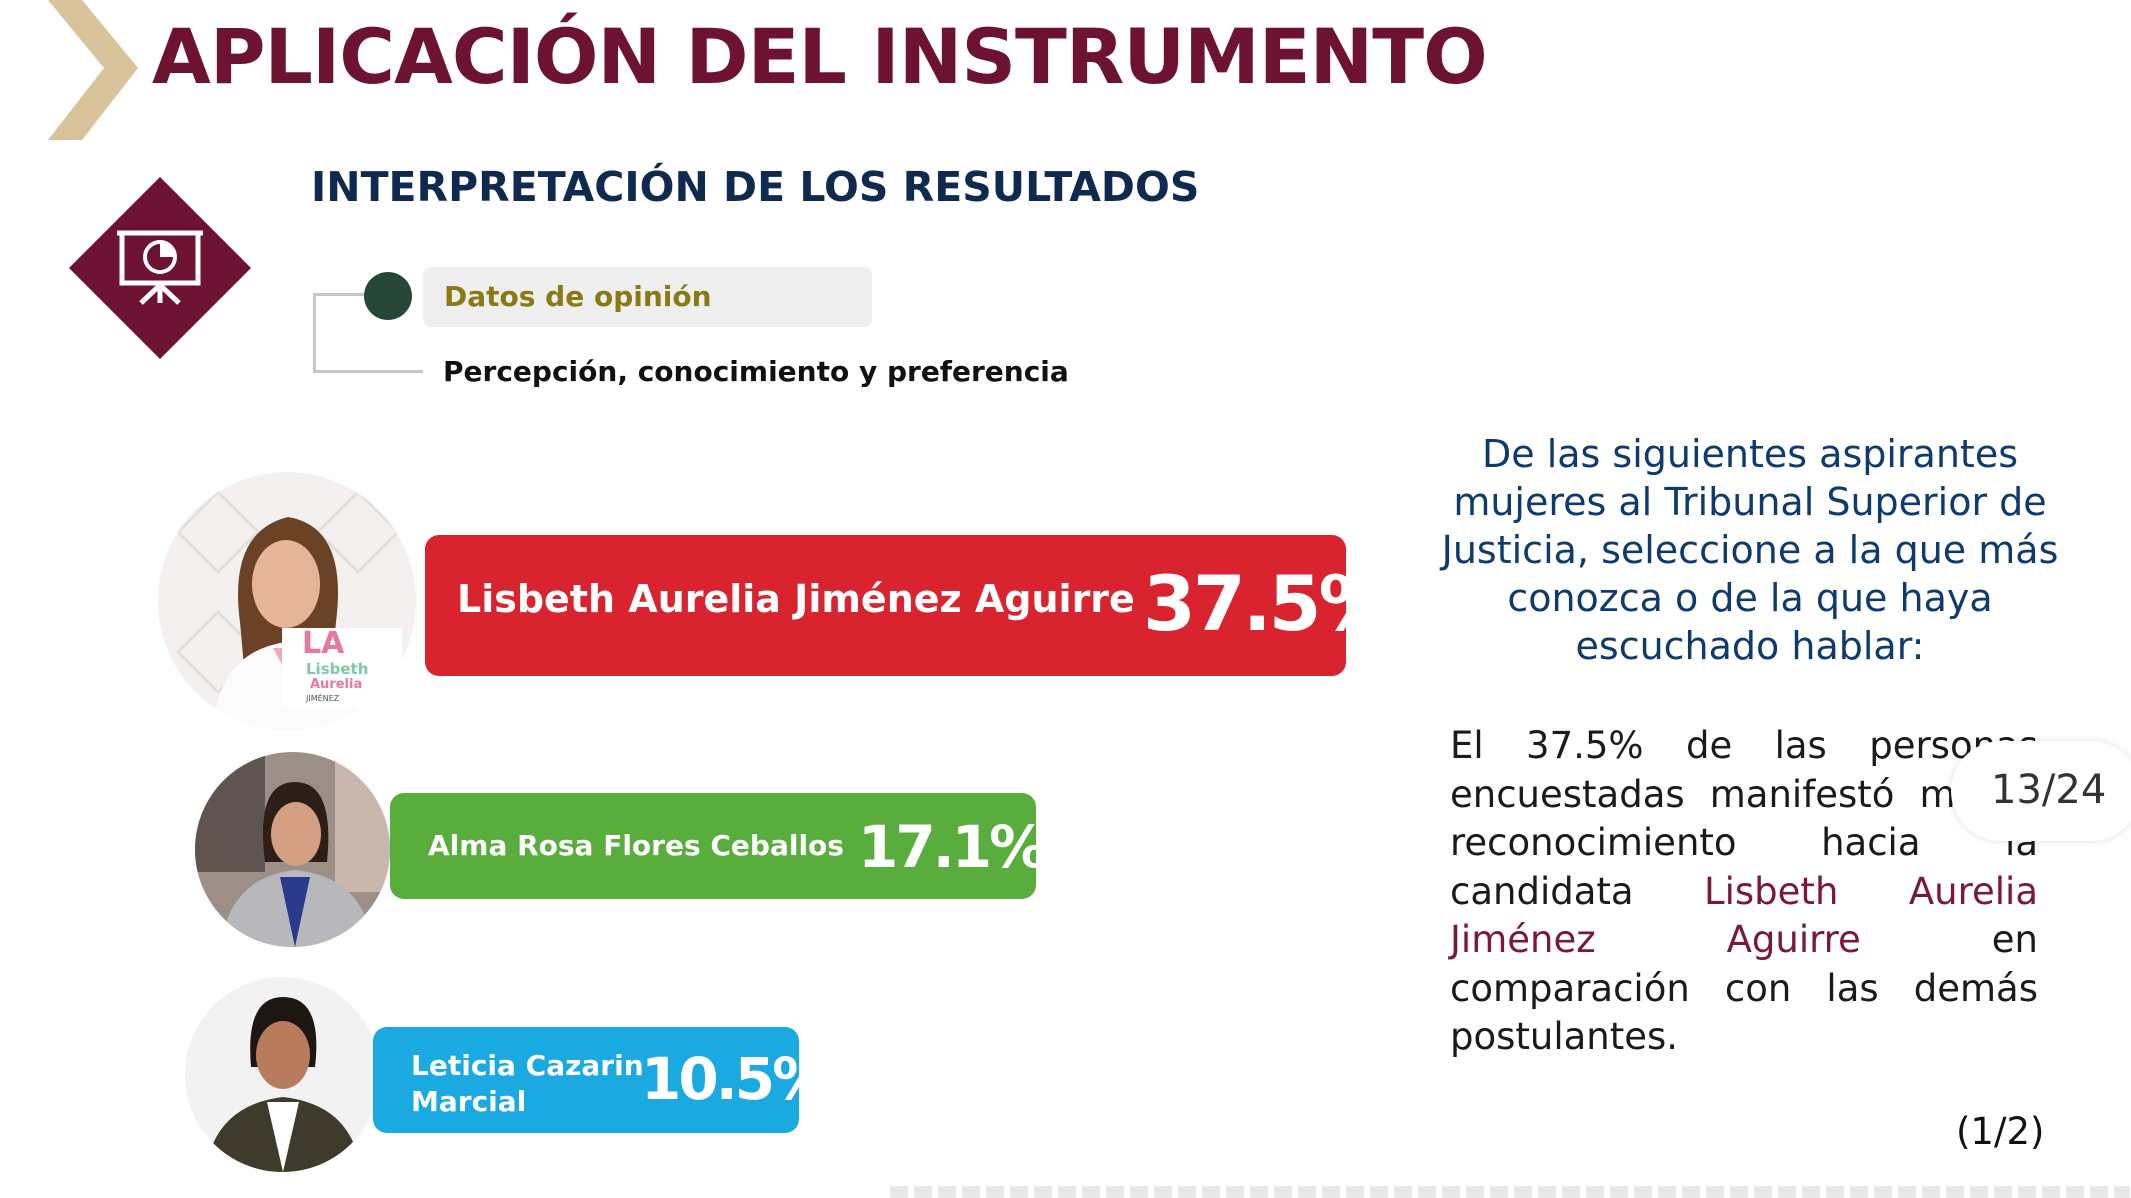  I want to click on presentation-chart-icon, so click(160, 268).